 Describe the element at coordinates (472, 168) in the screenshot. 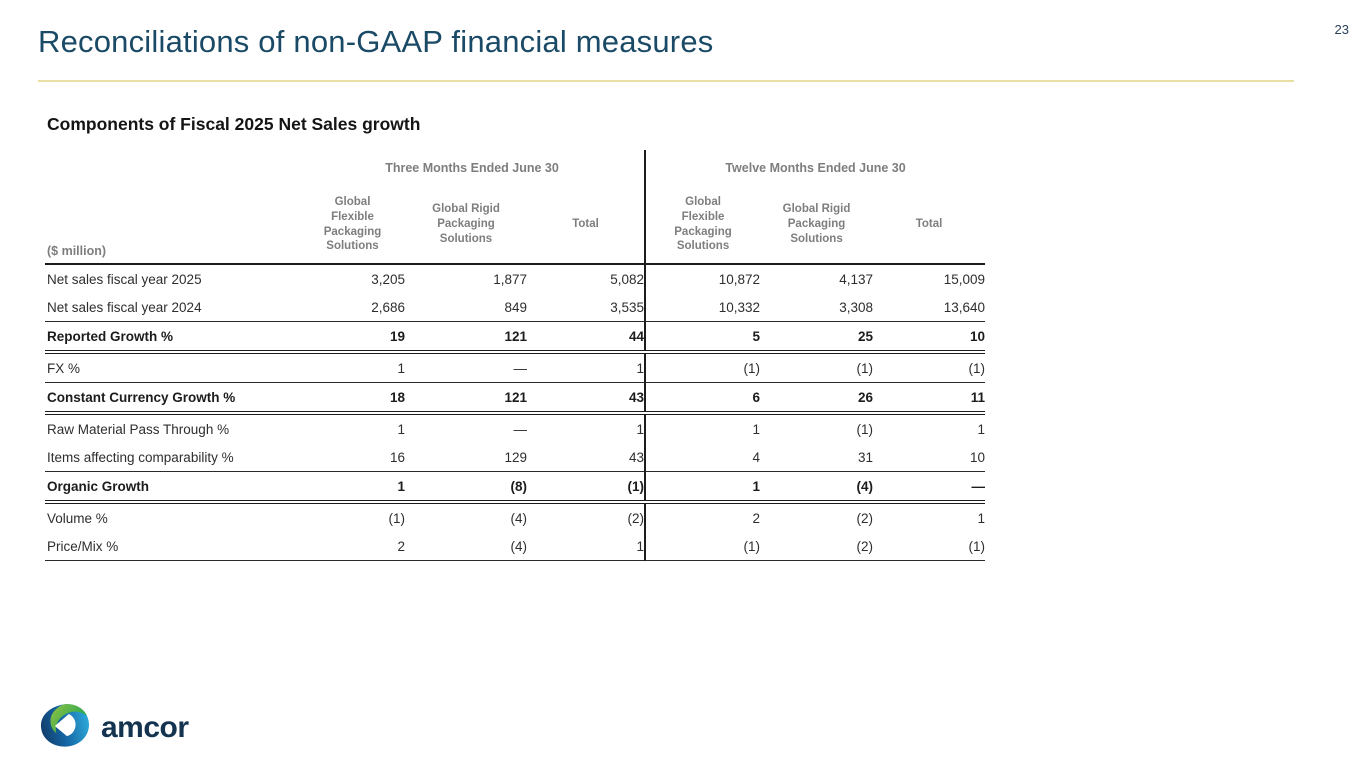

I see `group-header-three-months: Three Months Ended June 30` at that location.